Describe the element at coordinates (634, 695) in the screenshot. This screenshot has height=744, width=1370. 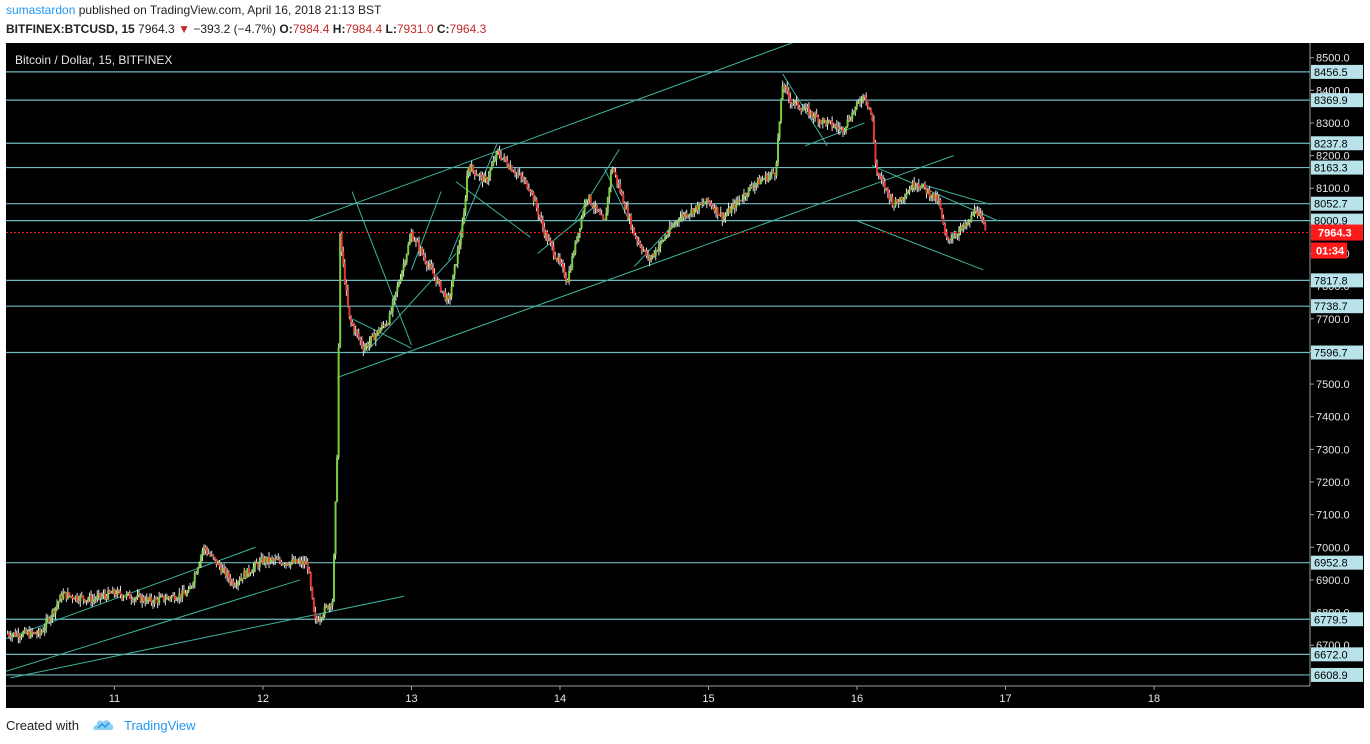
I see `time-axis: 11 12 13 14 15 16 17 18` at that location.